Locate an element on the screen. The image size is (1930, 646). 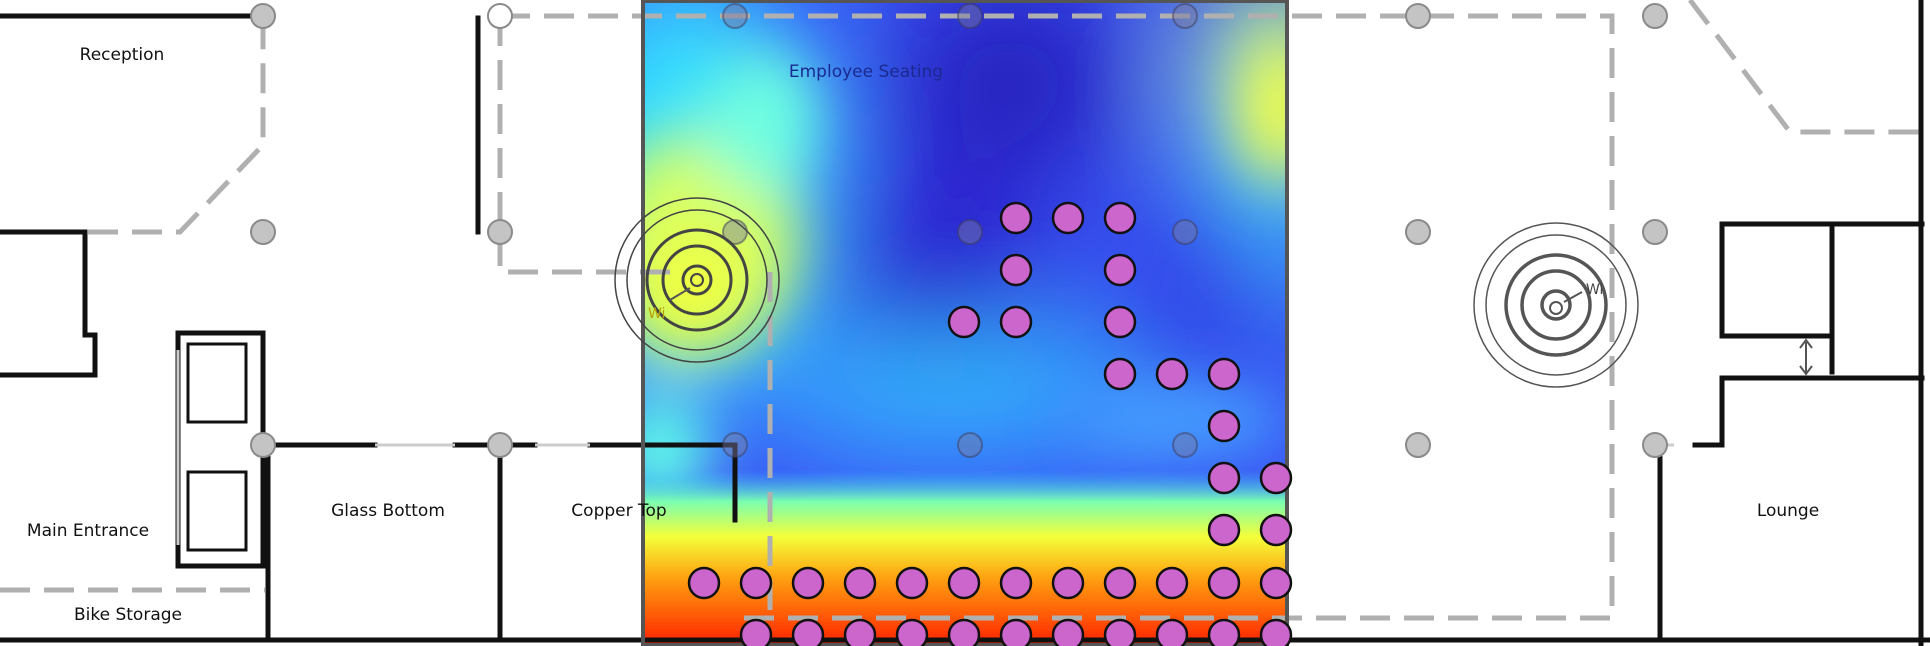
room-label-lounge: Lounge is located at coordinates (1788, 511).